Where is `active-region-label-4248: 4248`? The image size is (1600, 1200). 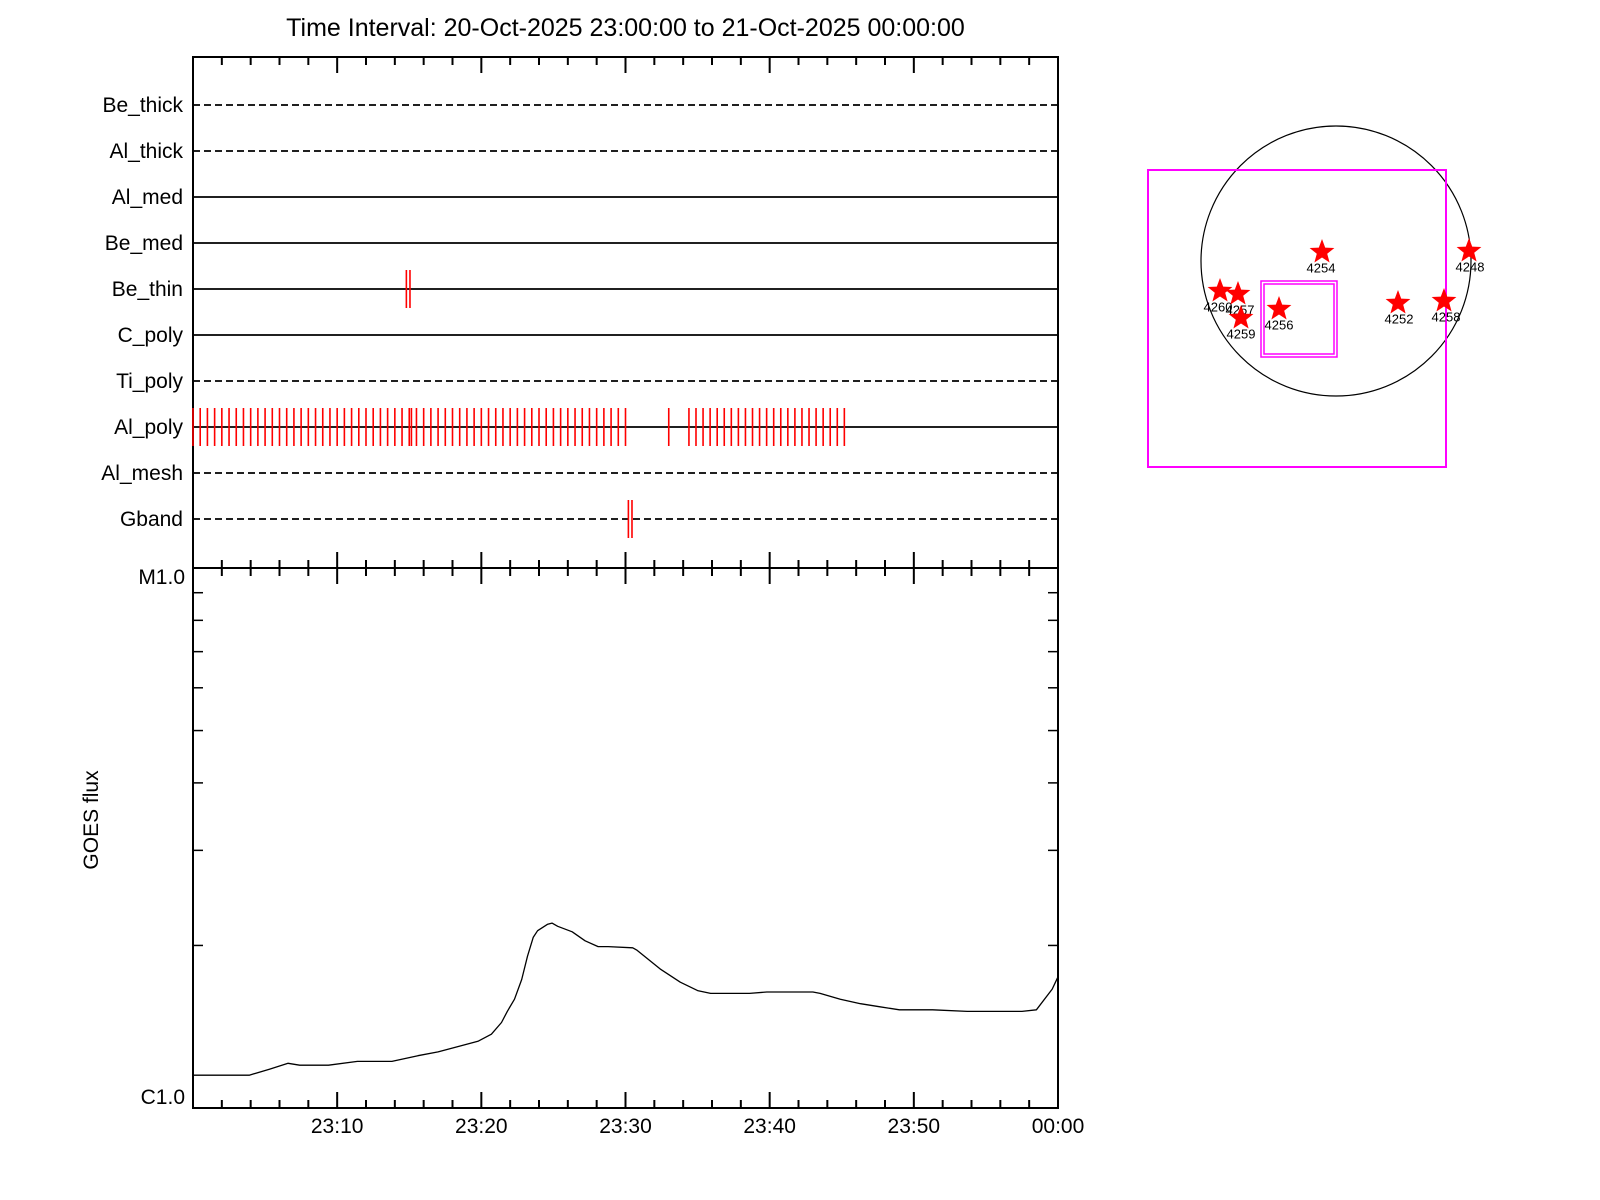
active-region-label-4248: 4248 is located at coordinates (1470, 267).